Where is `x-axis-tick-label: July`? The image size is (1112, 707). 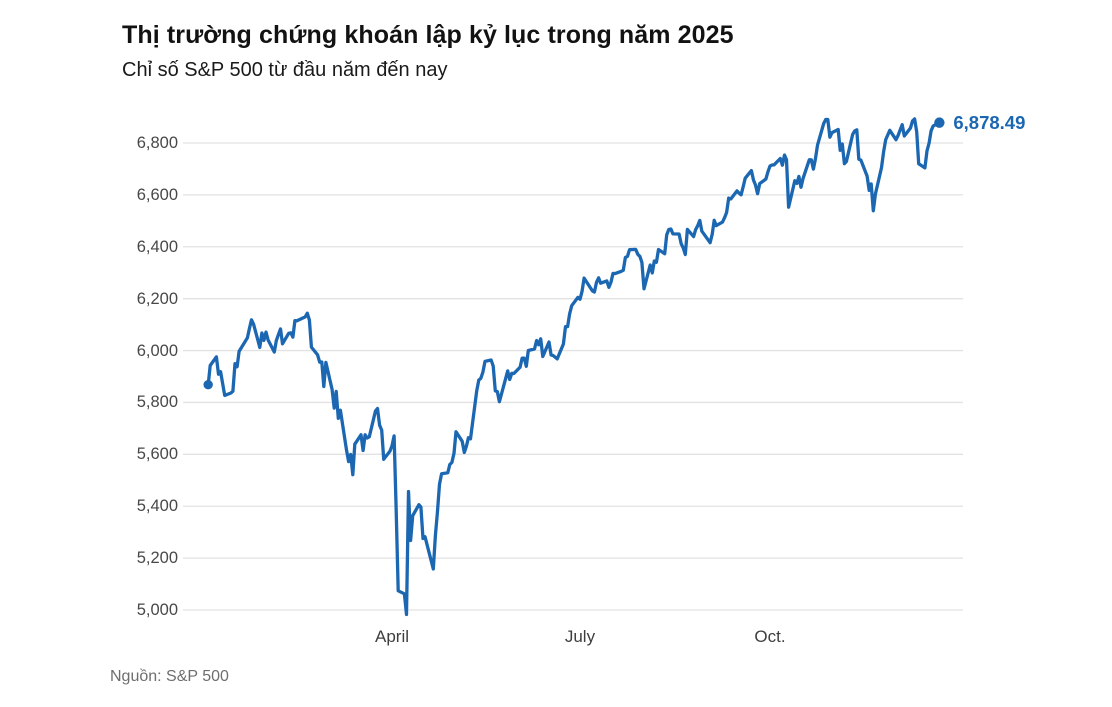 x-axis-tick-label: July is located at coordinates (580, 636).